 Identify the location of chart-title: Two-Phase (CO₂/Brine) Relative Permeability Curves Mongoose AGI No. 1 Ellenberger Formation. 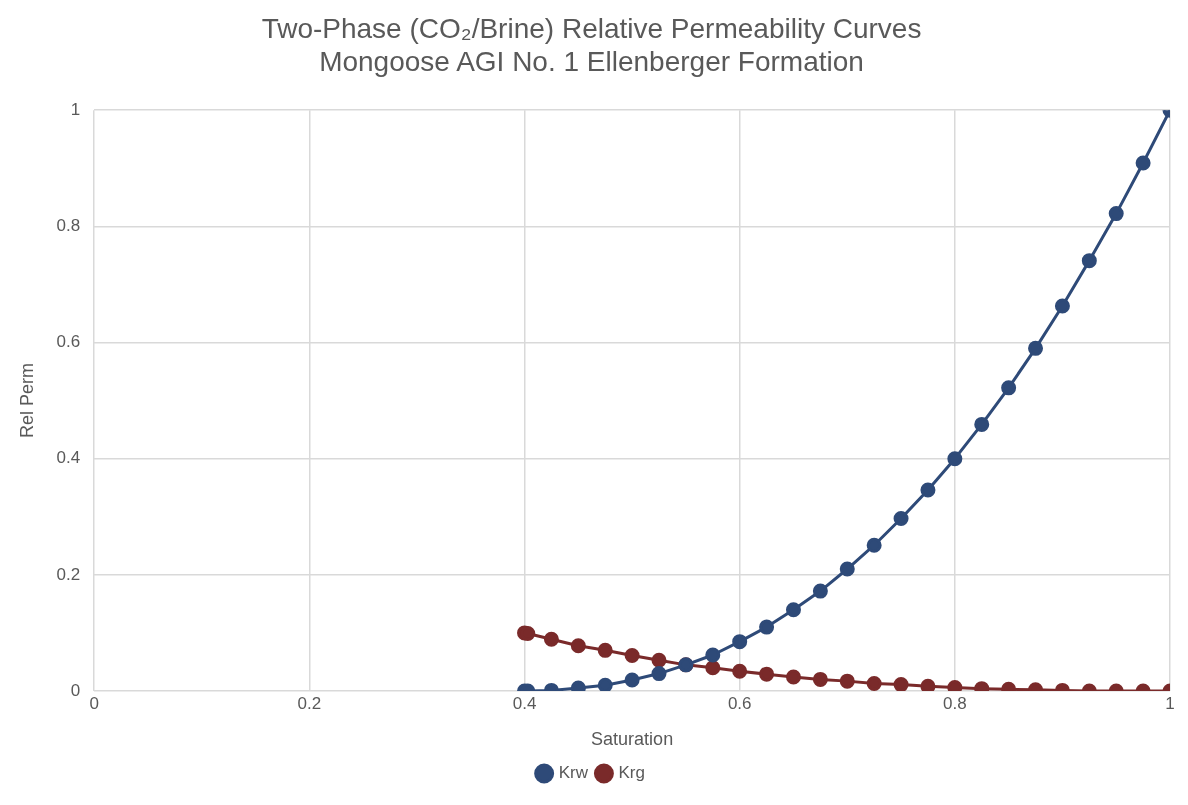
(591, 45).